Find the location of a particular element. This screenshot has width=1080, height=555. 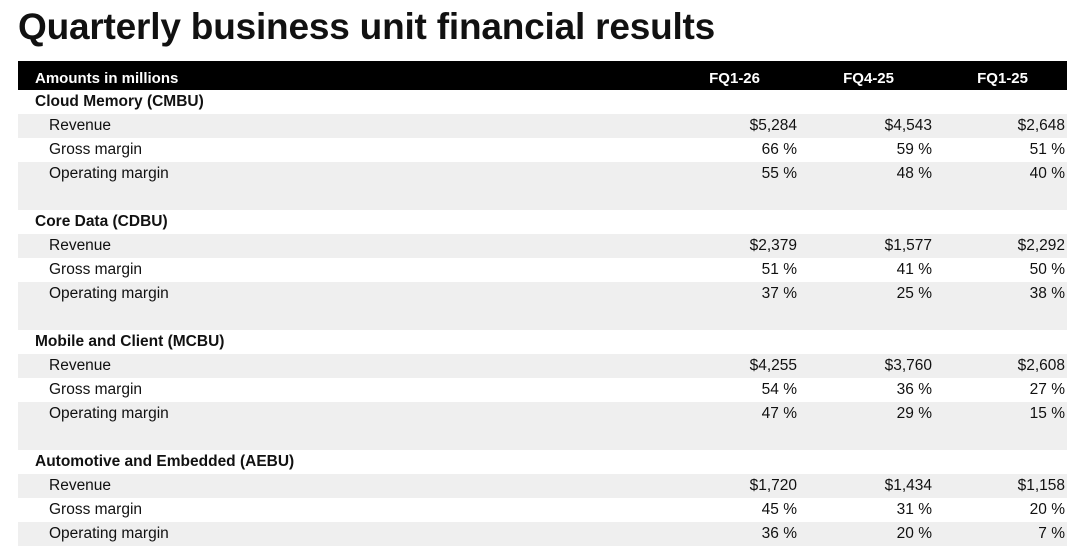

metric-value: 66 % is located at coordinates (779, 149).